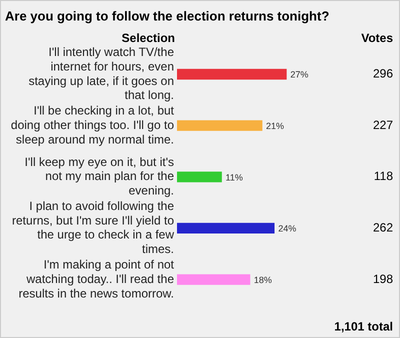 The image size is (400, 338). I want to click on y-tick-label: I'll be checking in a lot, but doing other things too. I'll go to sleep around my normal time., so click(92, 124).